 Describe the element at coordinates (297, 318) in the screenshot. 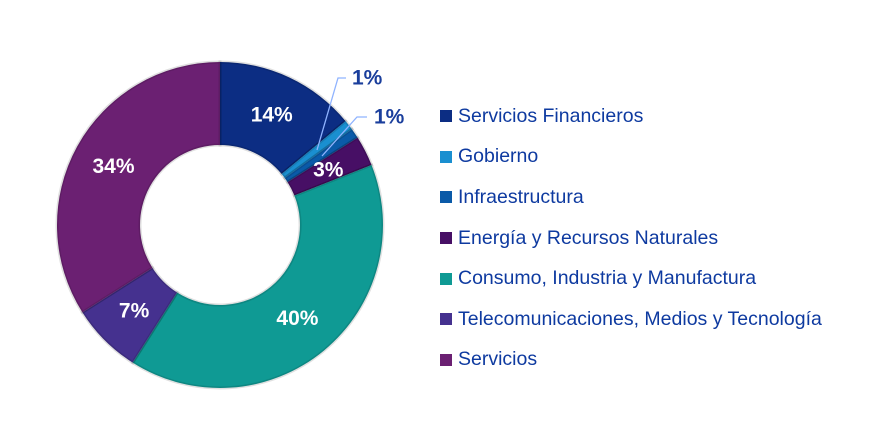

I see `data-label-4: 40%` at that location.